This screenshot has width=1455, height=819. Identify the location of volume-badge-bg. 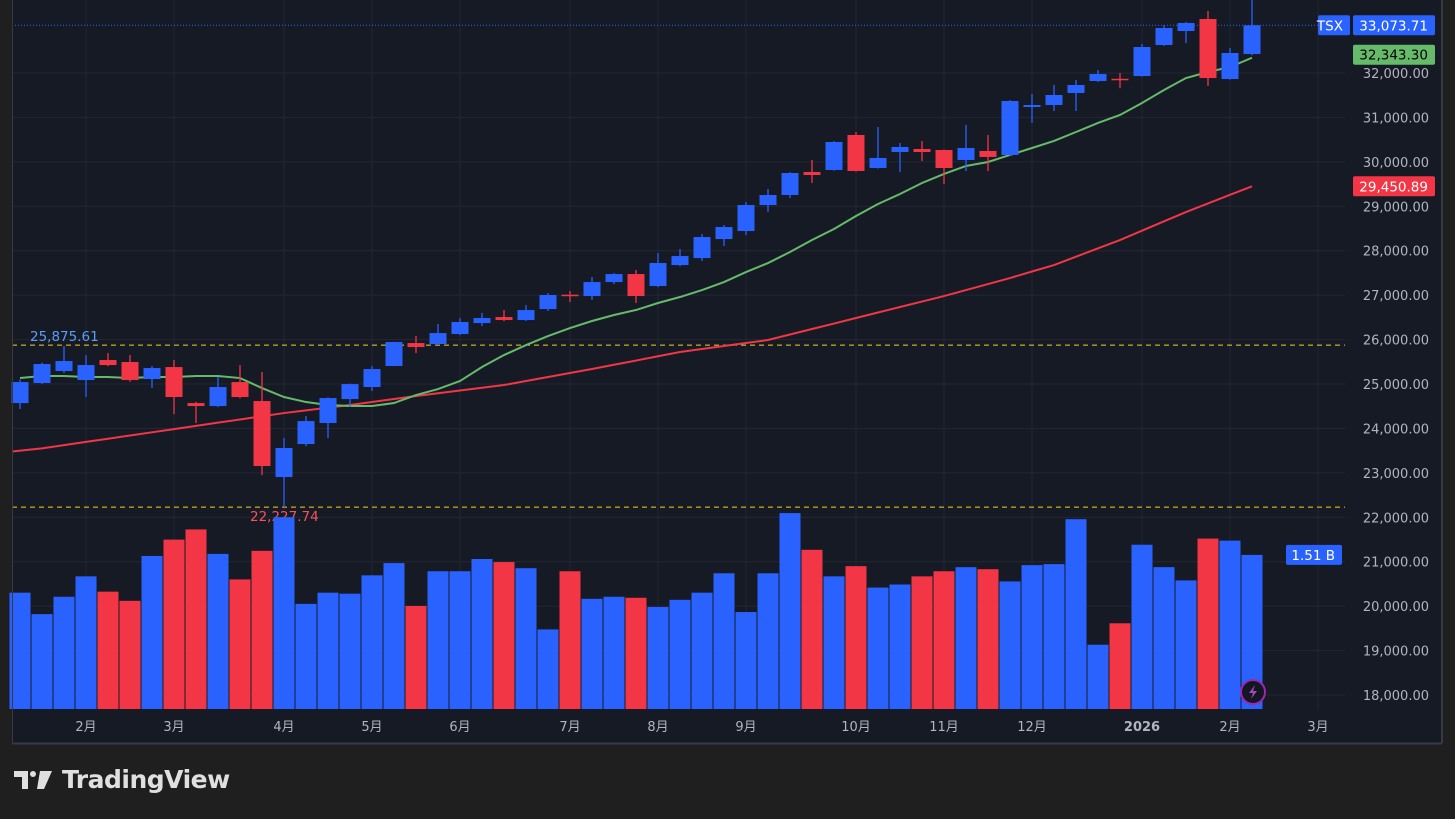
(1314, 554).